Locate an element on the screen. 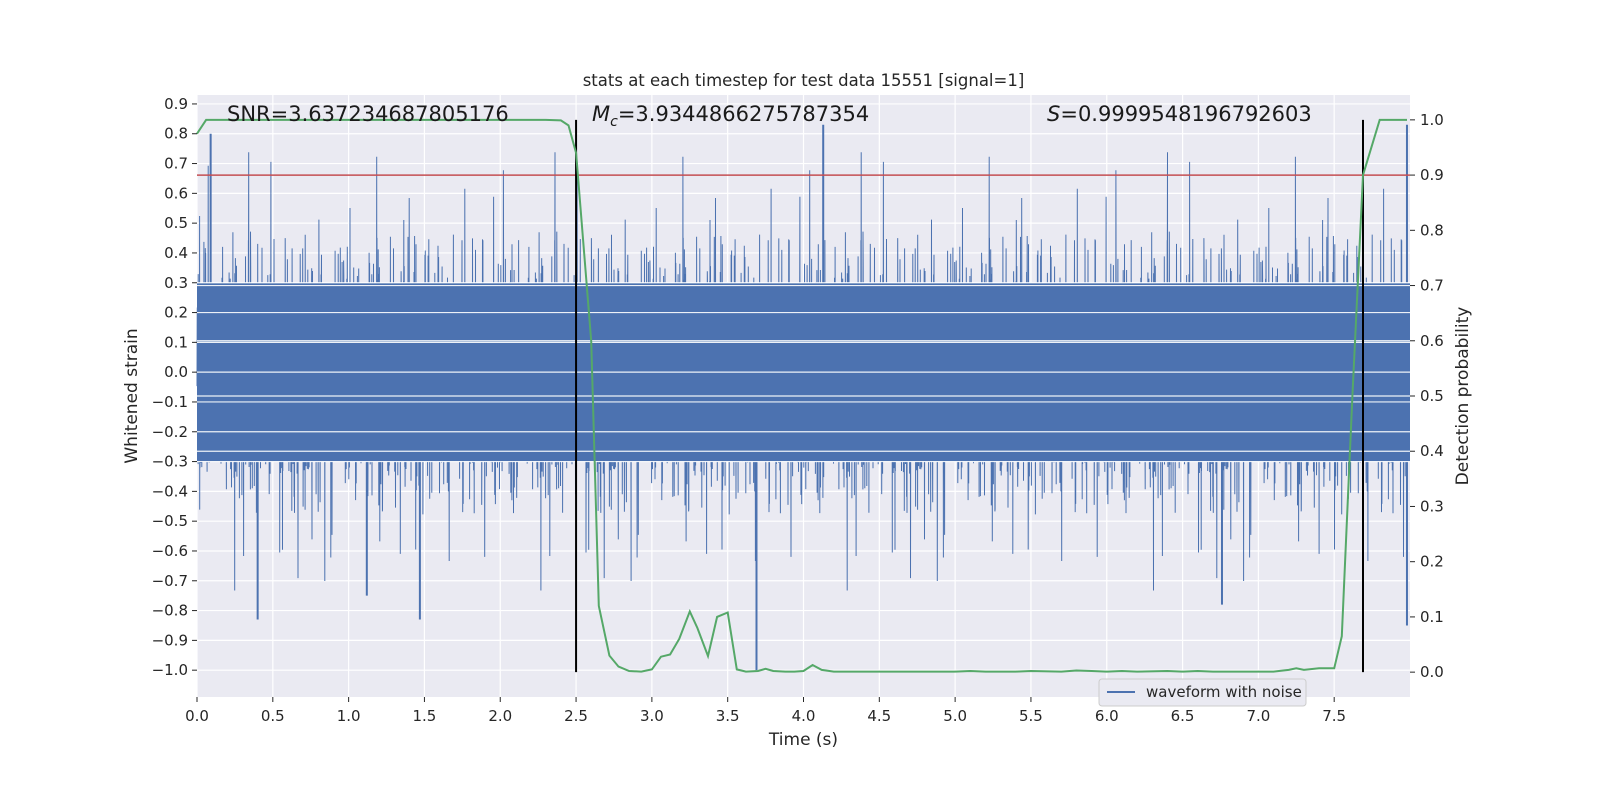 Image resolution: width=1600 pixels, height=800 pixels. y-right-tick-label: 0.1 is located at coordinates (1432, 617).